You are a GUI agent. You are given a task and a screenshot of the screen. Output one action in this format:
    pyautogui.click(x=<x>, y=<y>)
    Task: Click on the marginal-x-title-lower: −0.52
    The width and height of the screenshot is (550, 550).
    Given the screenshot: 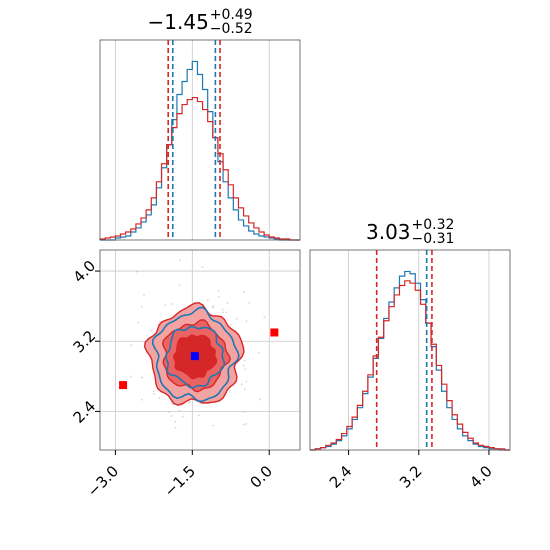 What is the action you would take?
    pyautogui.click(x=231, y=29)
    